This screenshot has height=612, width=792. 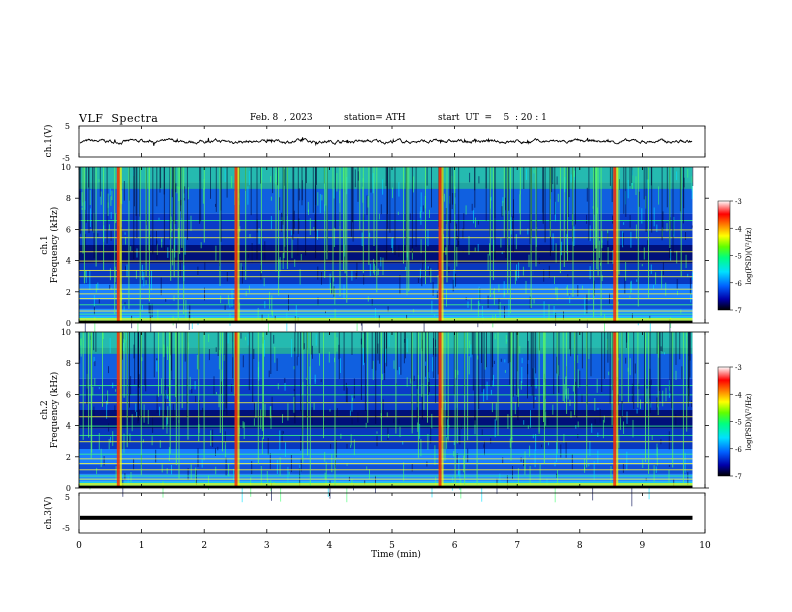 I want to click on ch2-colorbar-gradient, so click(x=724, y=421).